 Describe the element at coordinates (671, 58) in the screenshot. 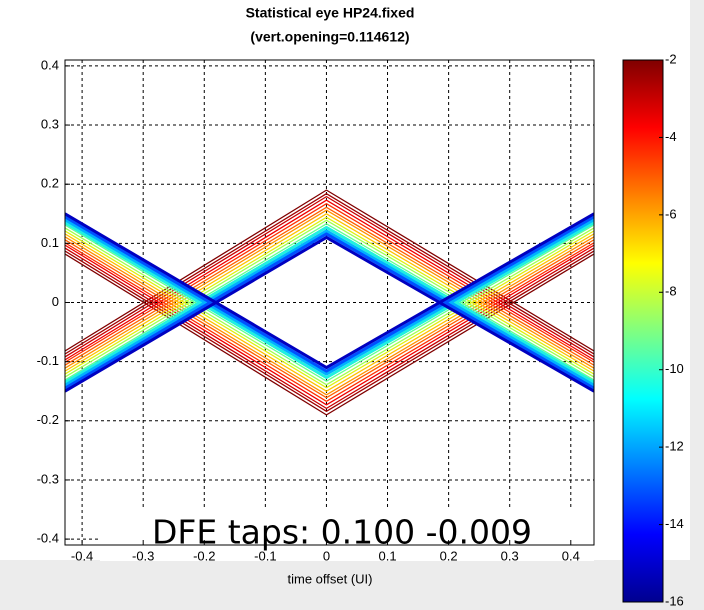

I see `colorbar-tick-label: -2` at that location.